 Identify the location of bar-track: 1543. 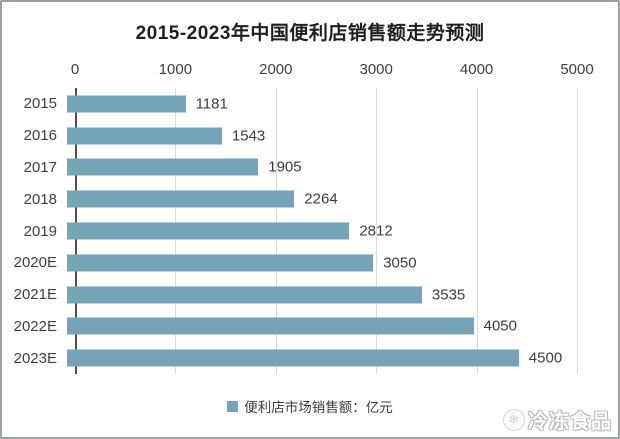
(318, 136).